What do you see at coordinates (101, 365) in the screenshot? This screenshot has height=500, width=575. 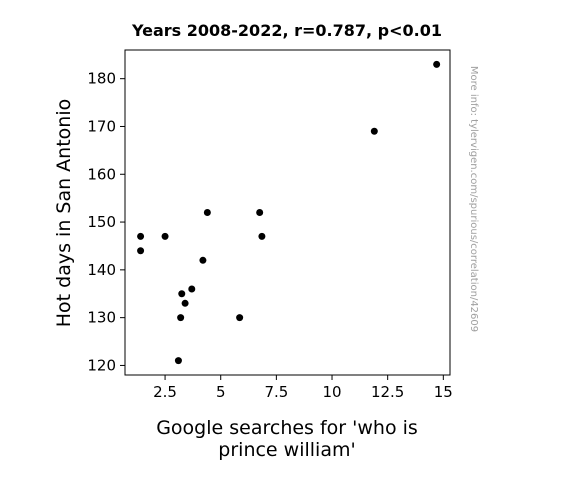 I see `y-tick-label: 120` at bounding box center [101, 365].